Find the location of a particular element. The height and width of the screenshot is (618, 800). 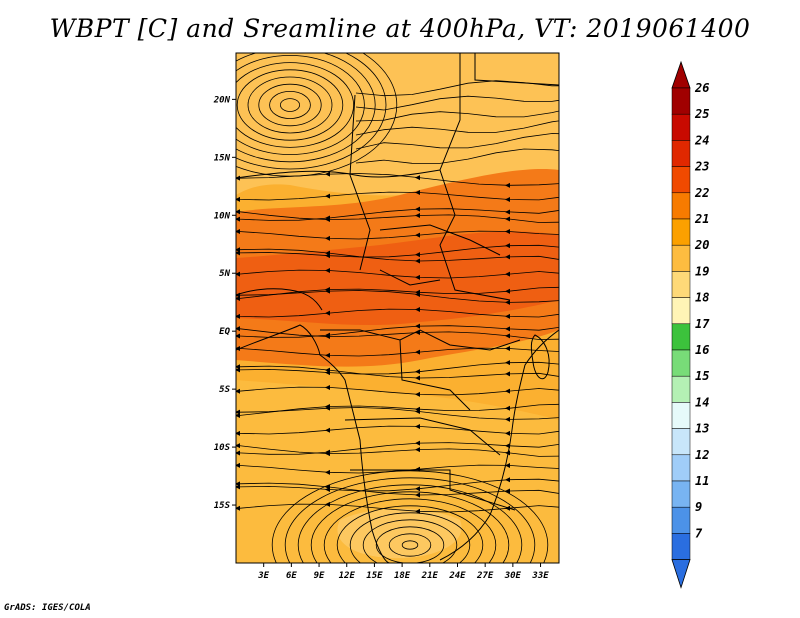

east-coastline is located at coordinates (499, 445).